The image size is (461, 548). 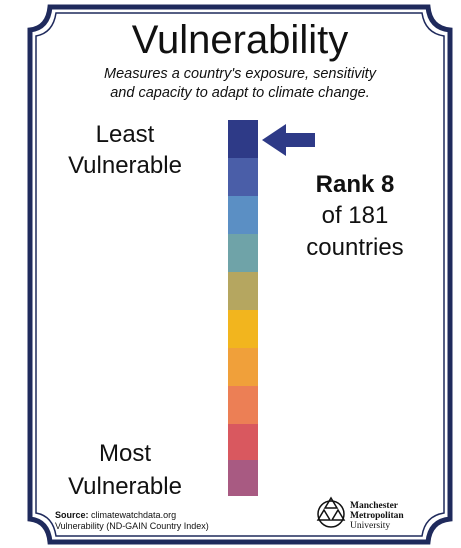 I want to click on source-site: climatewatchdata.org, so click(x=133, y=515).